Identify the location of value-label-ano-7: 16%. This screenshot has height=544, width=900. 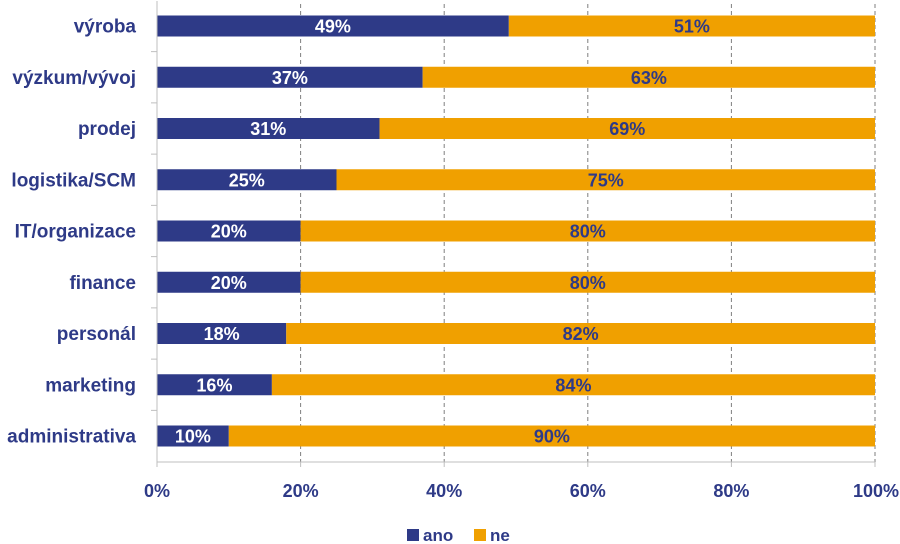
(214, 385).